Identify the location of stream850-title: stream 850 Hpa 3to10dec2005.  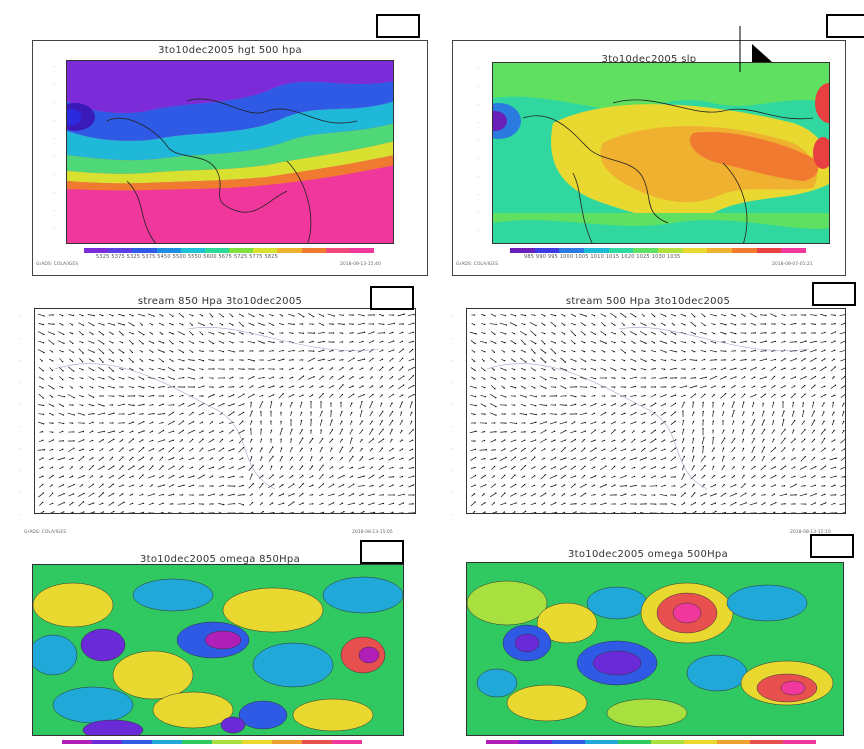
(220, 301).